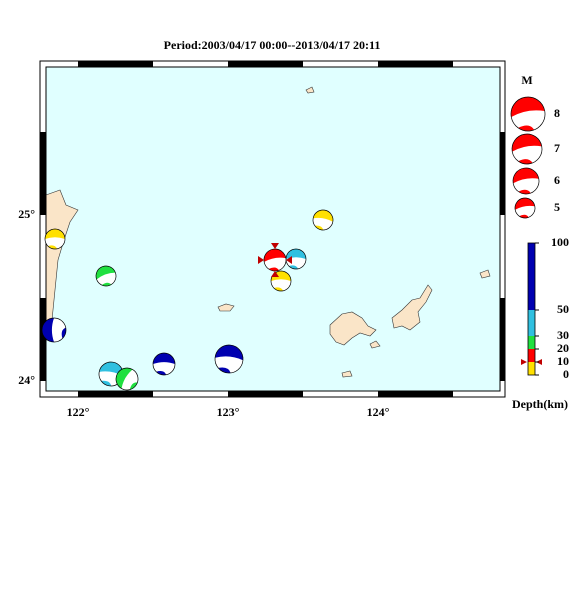 Image resolution: width=585 pixels, height=605 pixels. Describe the element at coordinates (563, 335) in the screenshot. I see `depth-tick-label: 30` at that location.